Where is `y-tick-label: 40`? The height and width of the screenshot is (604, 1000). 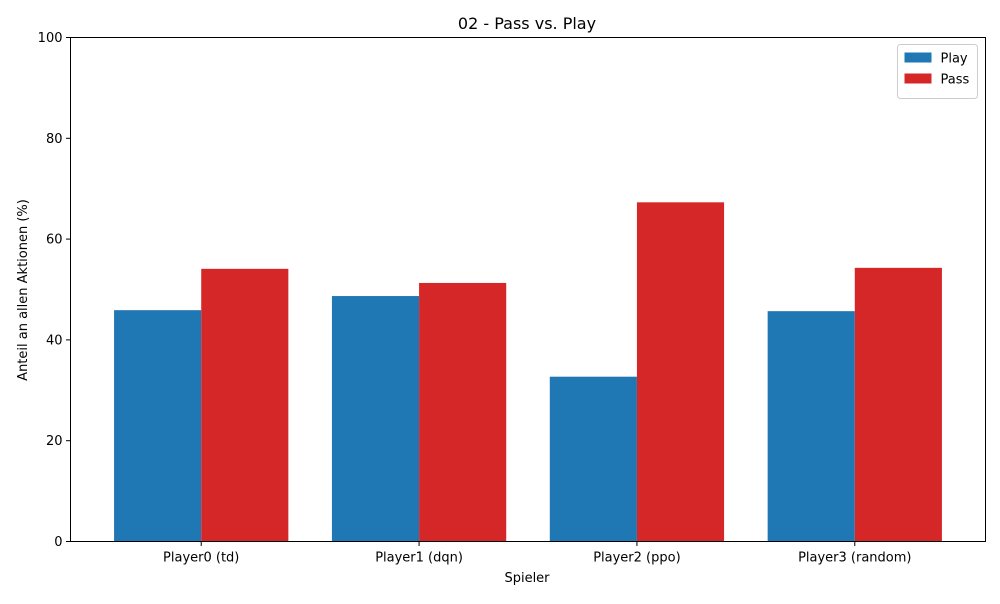 y-tick-label: 40 is located at coordinates (54, 340).